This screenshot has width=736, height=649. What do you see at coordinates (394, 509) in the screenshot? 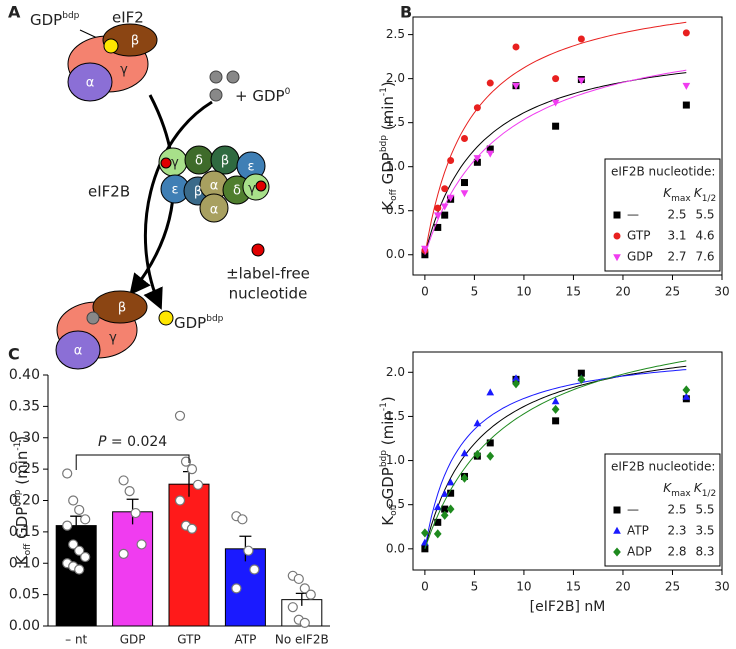
I see `text: off` at bounding box center [394, 509].